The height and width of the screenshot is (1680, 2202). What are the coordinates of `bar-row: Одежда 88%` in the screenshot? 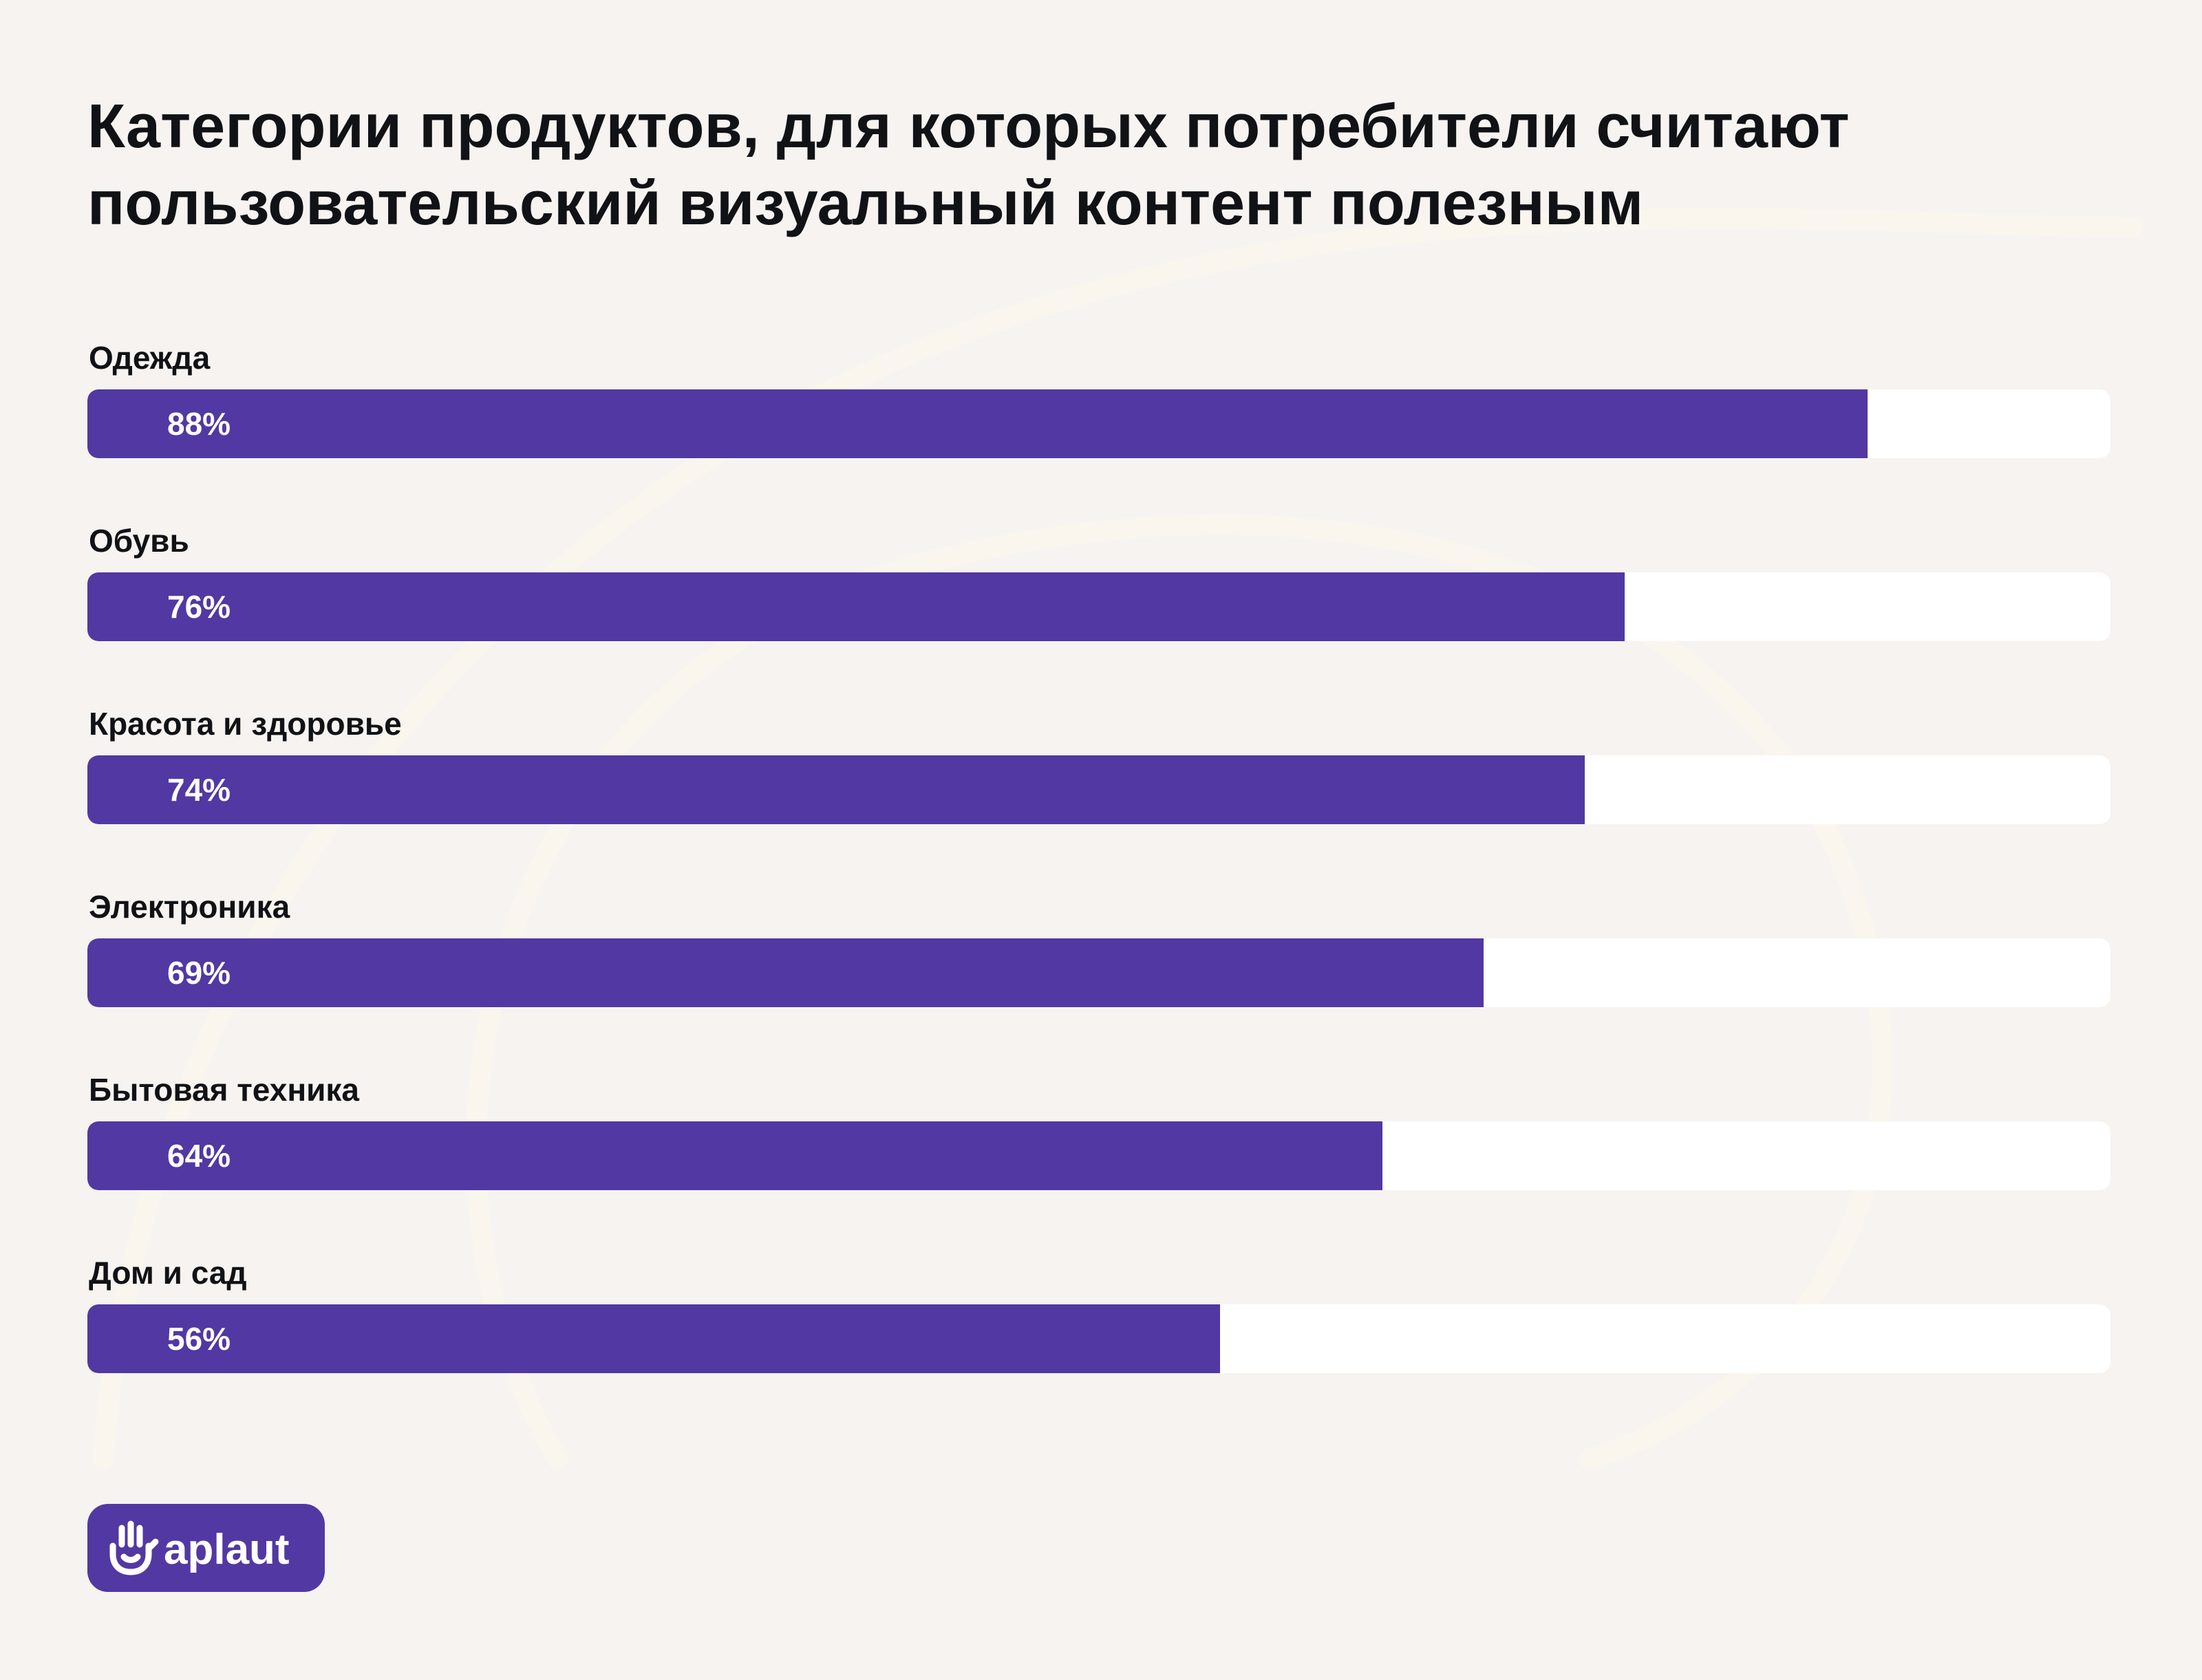 It's located at (1098, 424).